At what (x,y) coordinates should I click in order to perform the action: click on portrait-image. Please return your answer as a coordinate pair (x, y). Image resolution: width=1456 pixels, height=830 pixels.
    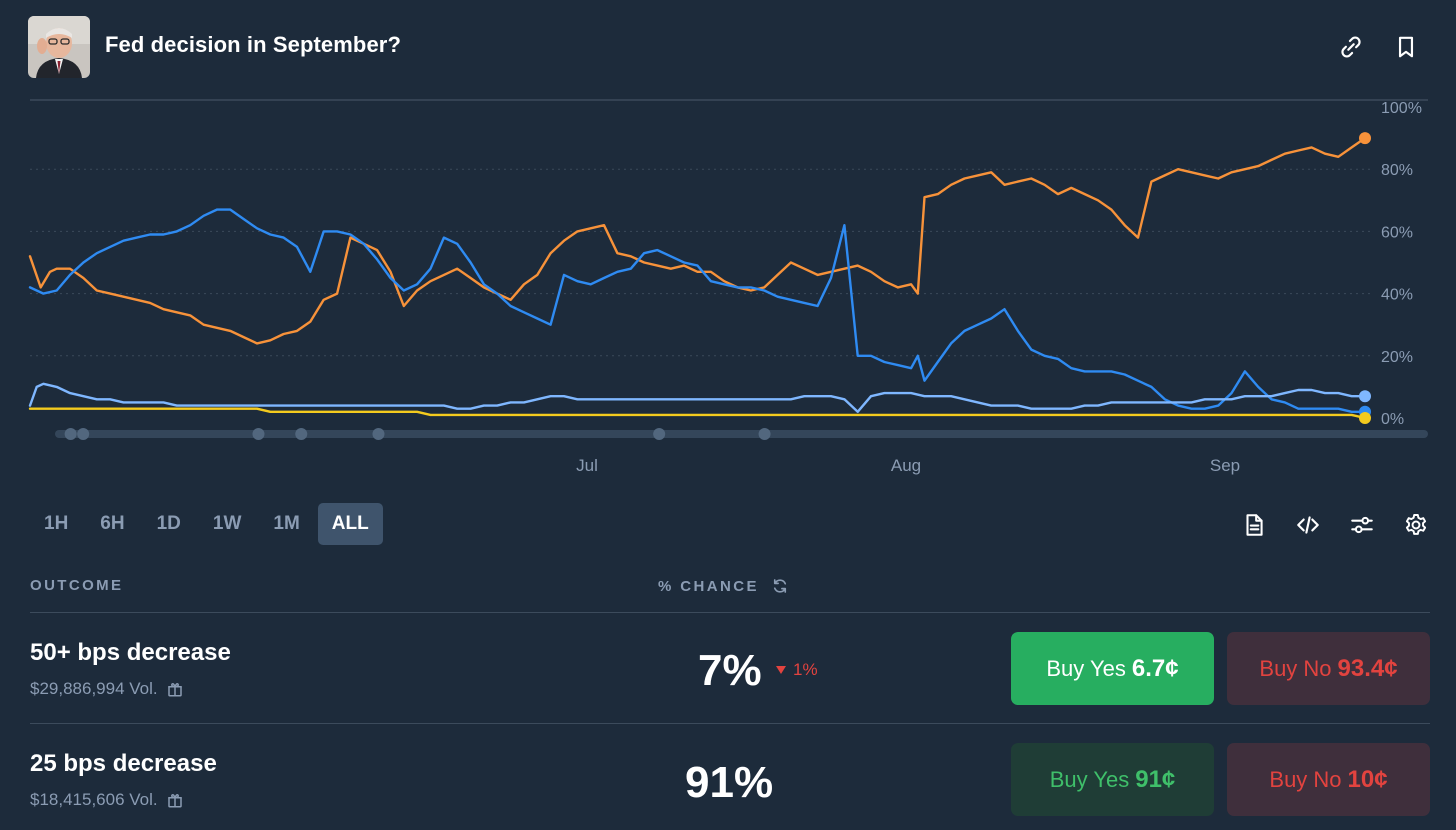
    Looking at the image, I should click on (59, 47).